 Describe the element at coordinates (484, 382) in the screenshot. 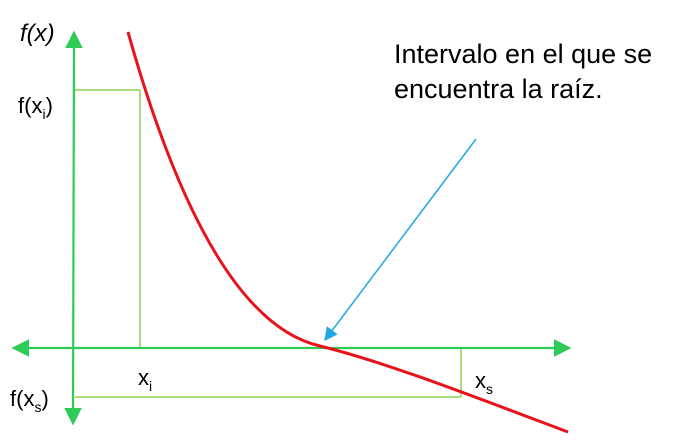

I see `xs-label: xs` at that location.